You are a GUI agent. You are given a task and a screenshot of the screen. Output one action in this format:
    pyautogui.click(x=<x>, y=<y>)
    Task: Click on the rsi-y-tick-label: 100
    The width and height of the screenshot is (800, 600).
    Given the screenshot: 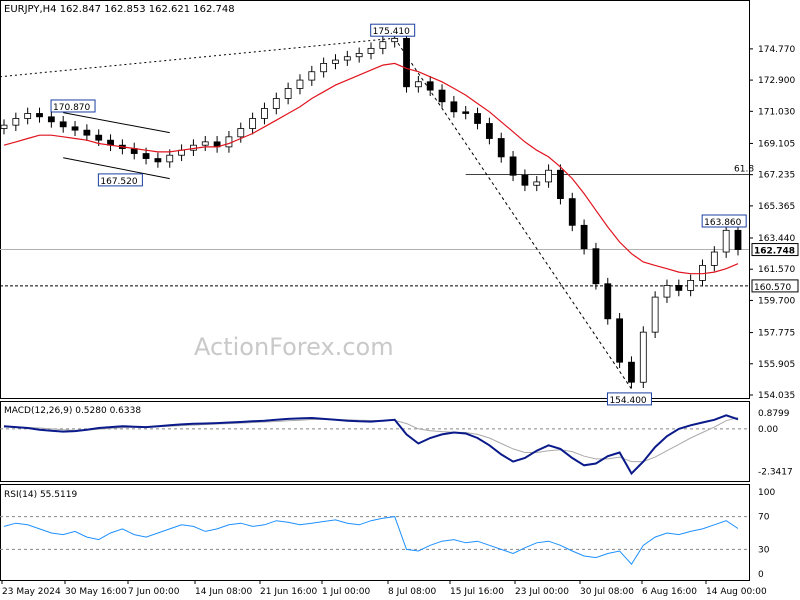 What is the action you would take?
    pyautogui.click(x=766, y=493)
    